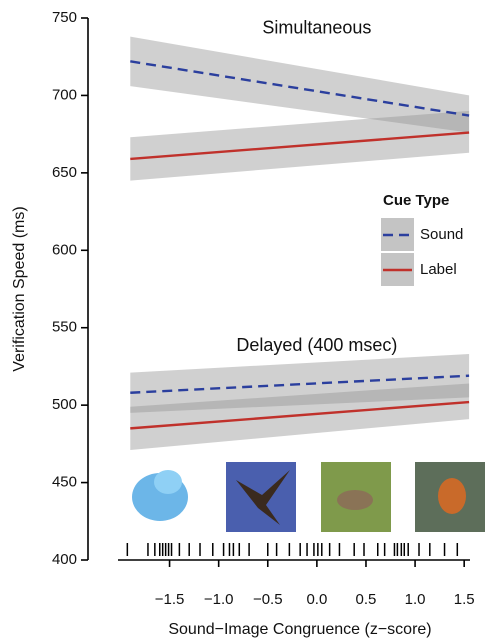 This screenshot has height=642, width=485. Describe the element at coordinates (64, 17) in the screenshot. I see `y-tick-label: 750` at that location.